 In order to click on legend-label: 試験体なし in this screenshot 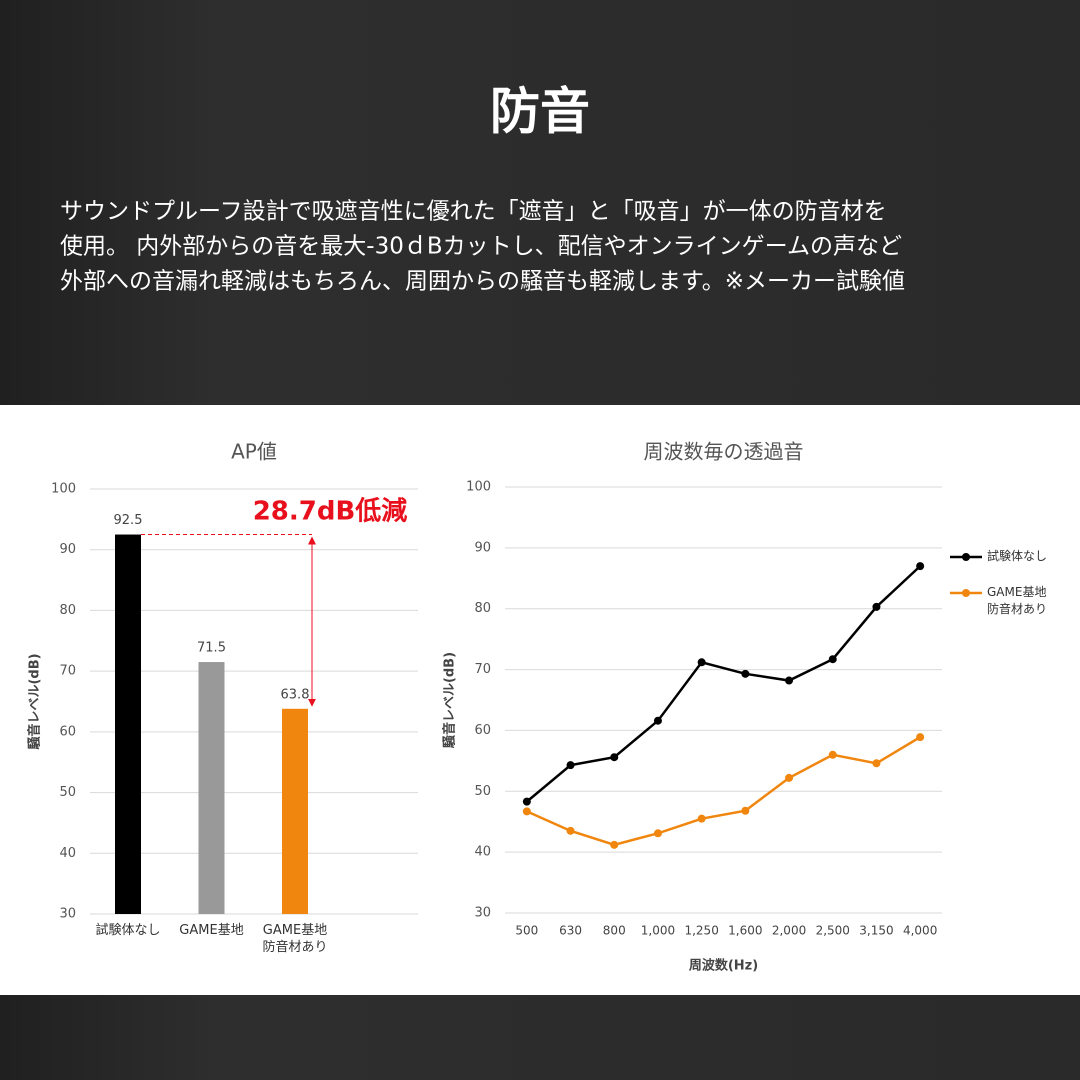, I will do `click(1017, 556)`.